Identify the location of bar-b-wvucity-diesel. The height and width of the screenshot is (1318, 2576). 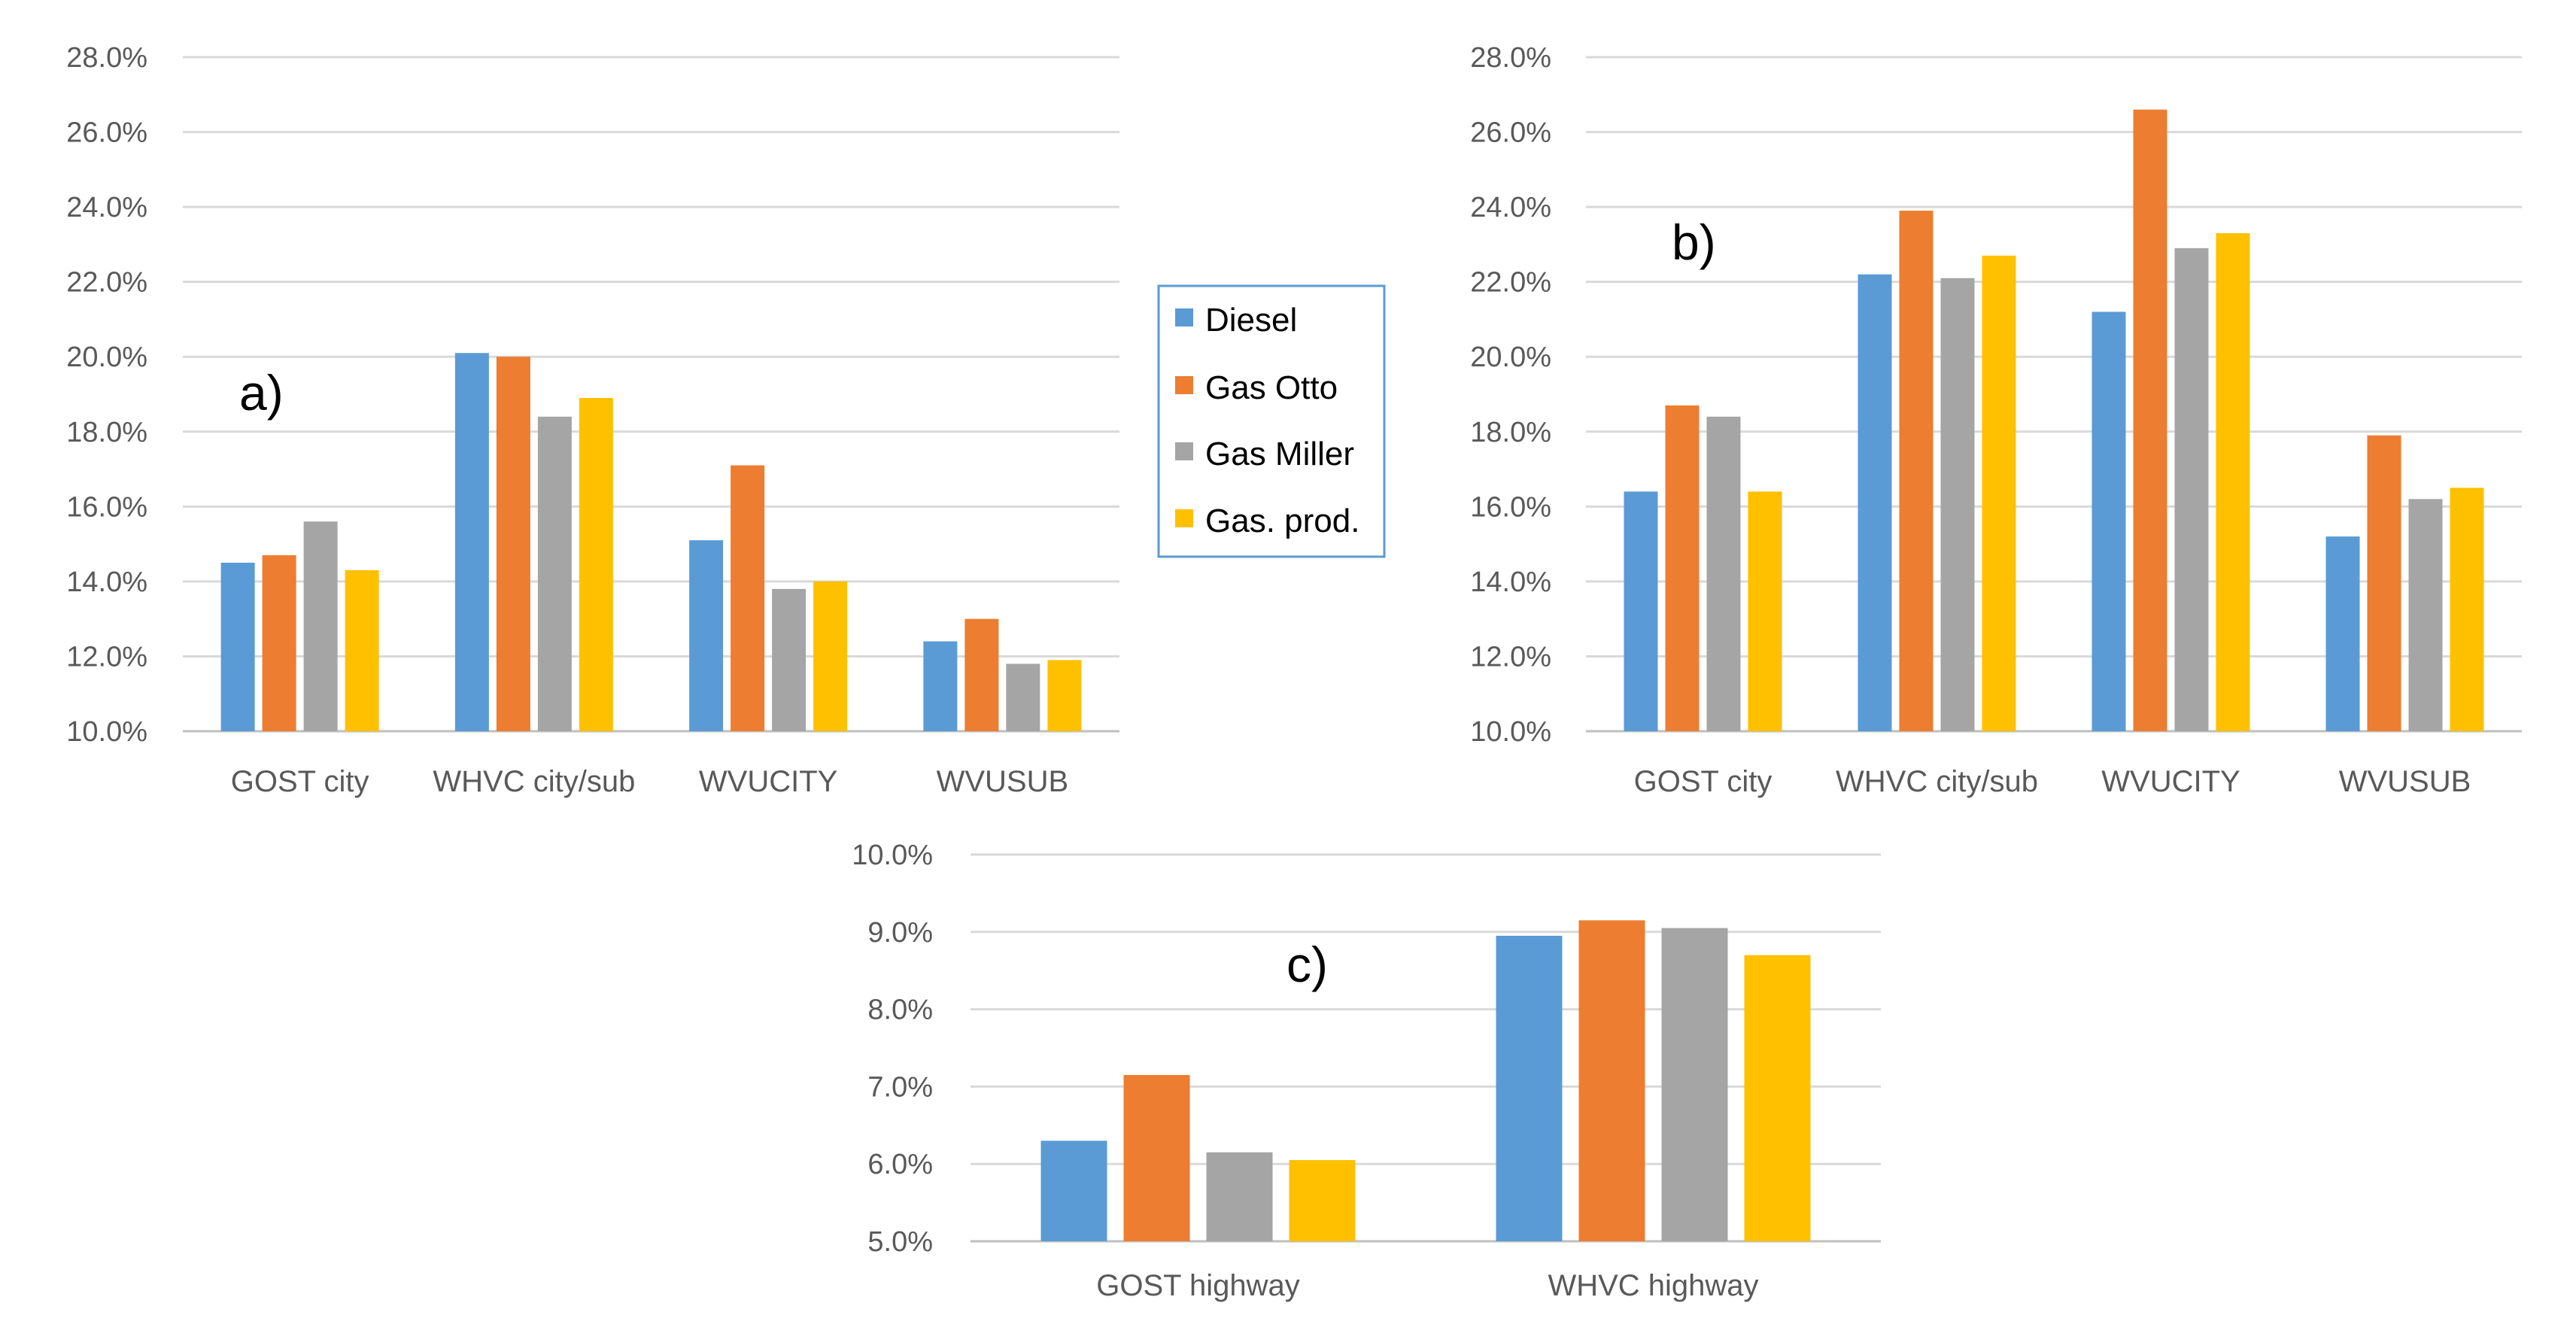
(2109, 521).